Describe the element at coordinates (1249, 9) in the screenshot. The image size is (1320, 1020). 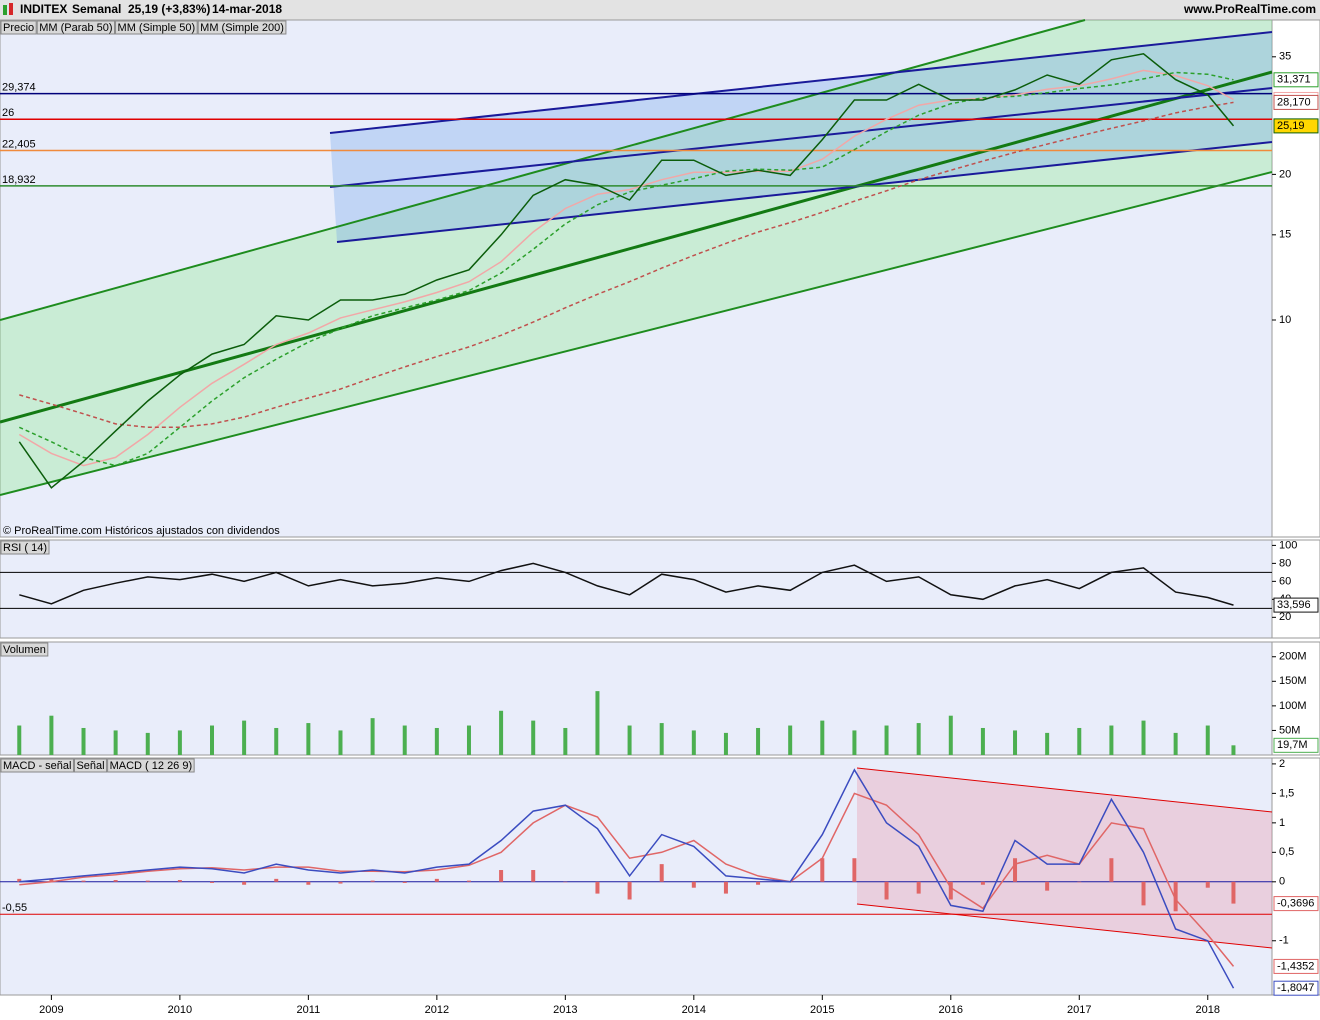
I see `site: www.ProRealTime.com` at that location.